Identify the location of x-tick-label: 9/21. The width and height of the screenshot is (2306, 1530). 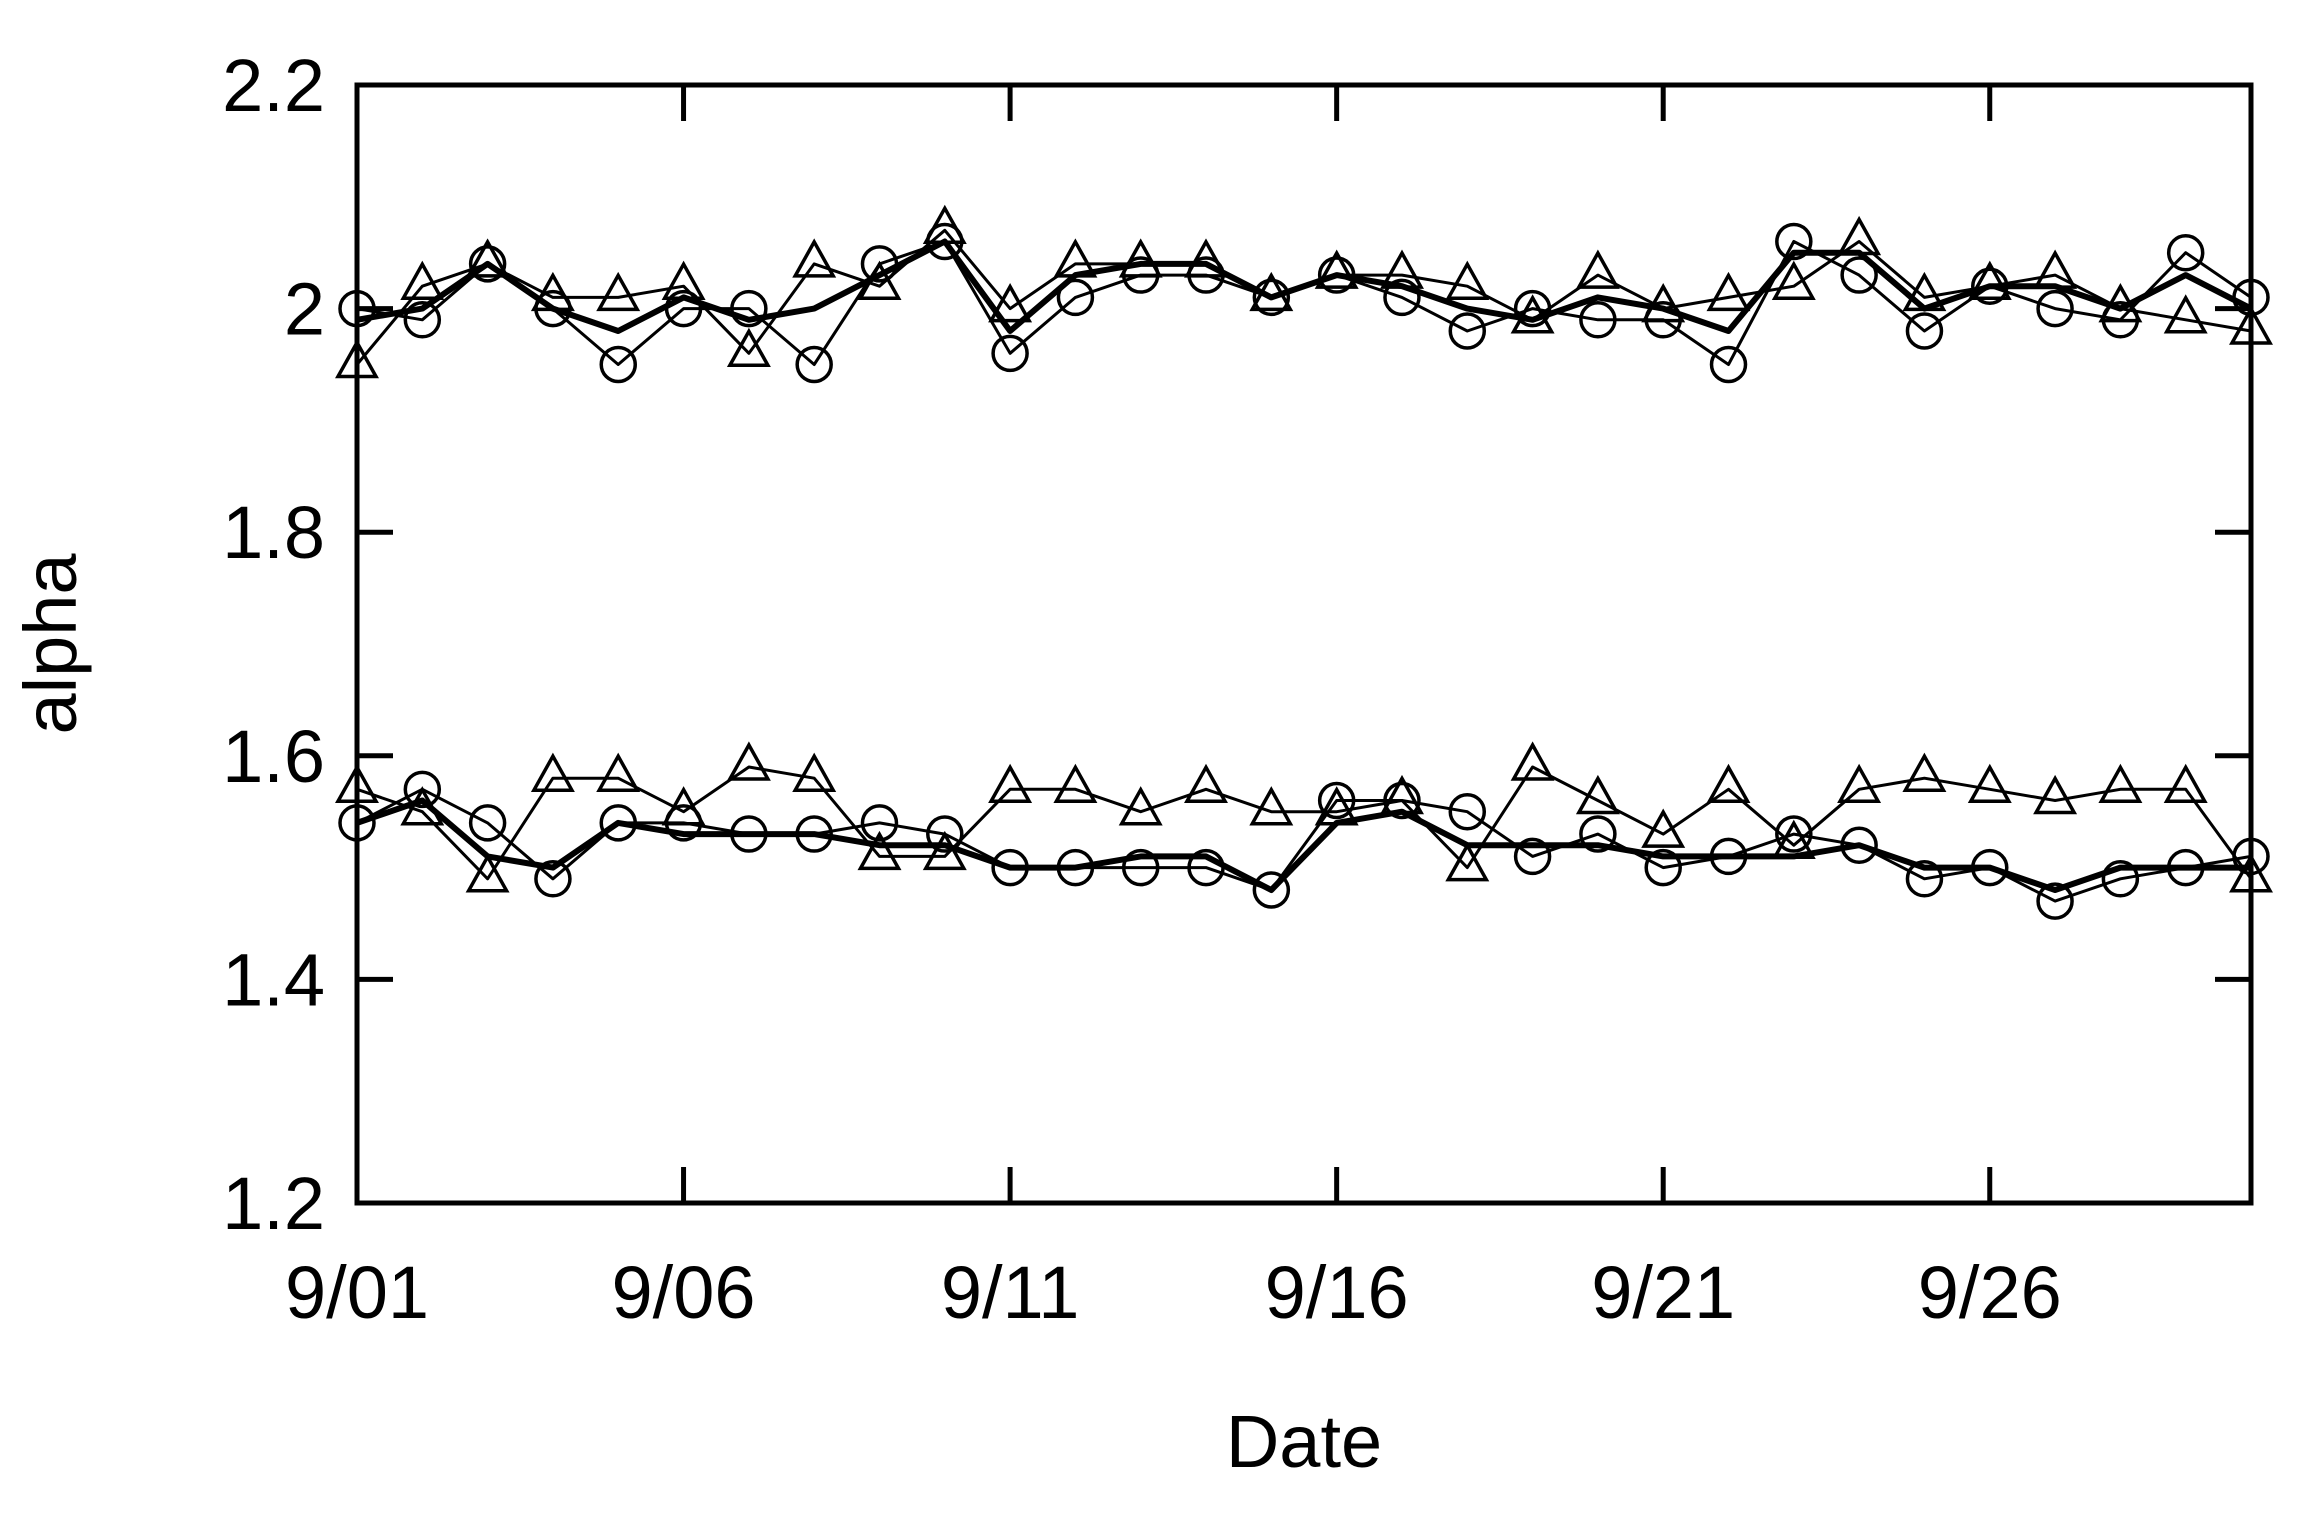
(1663, 1292).